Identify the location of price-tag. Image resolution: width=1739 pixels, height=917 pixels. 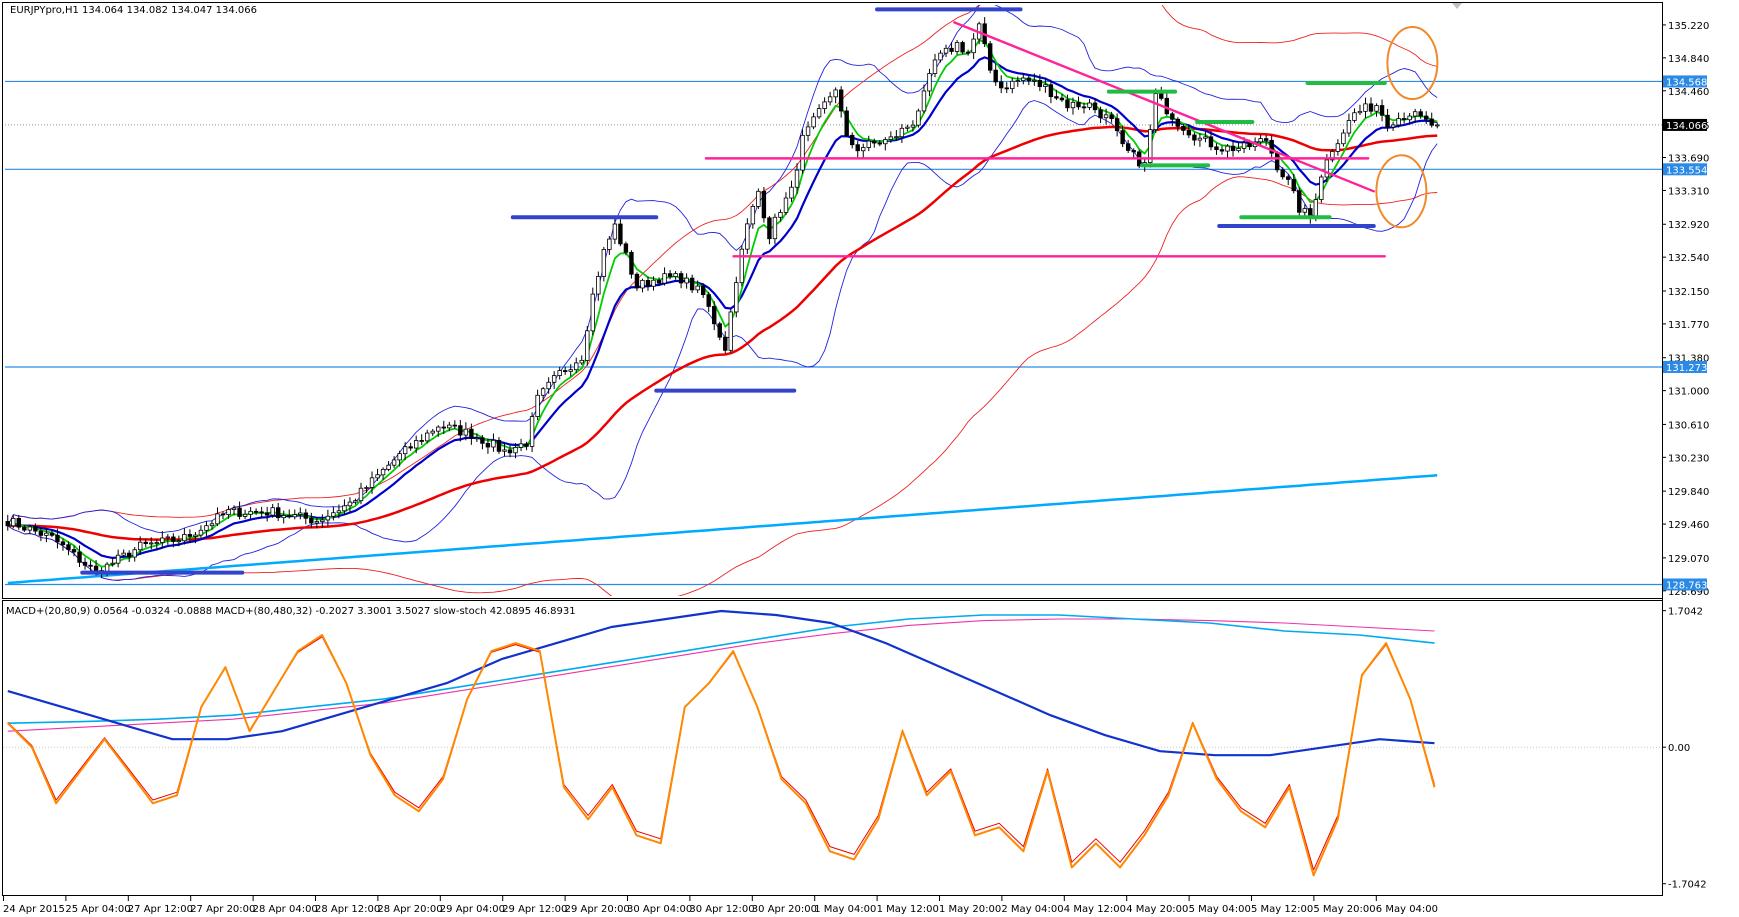
(1685, 81).